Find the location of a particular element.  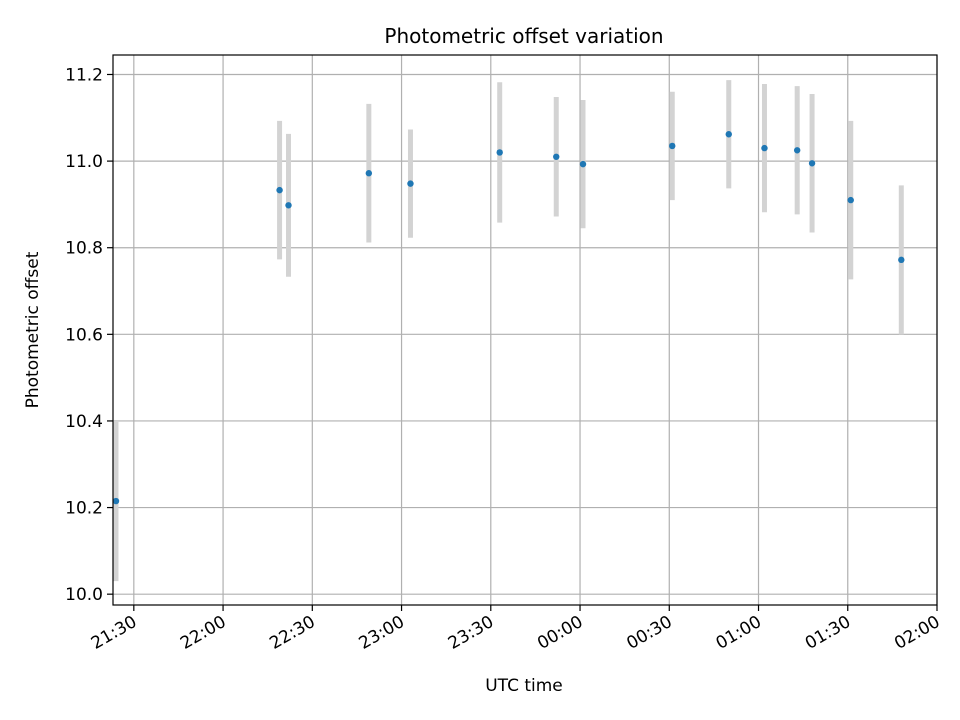

y-tick-label: 11.0 is located at coordinates (84, 162).